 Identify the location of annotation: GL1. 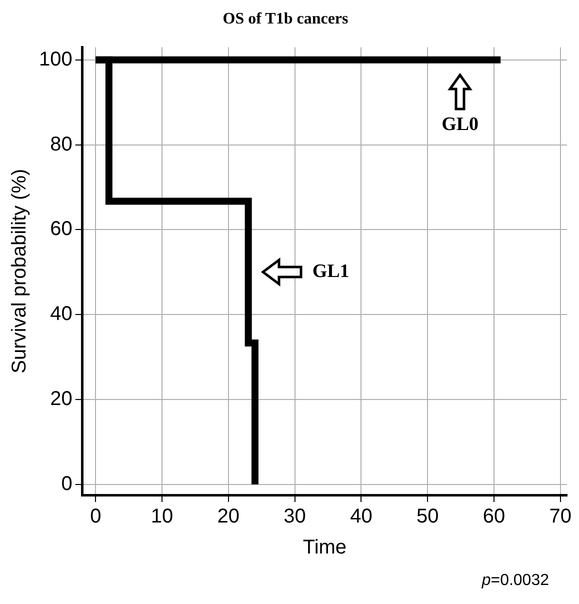
(331, 272).